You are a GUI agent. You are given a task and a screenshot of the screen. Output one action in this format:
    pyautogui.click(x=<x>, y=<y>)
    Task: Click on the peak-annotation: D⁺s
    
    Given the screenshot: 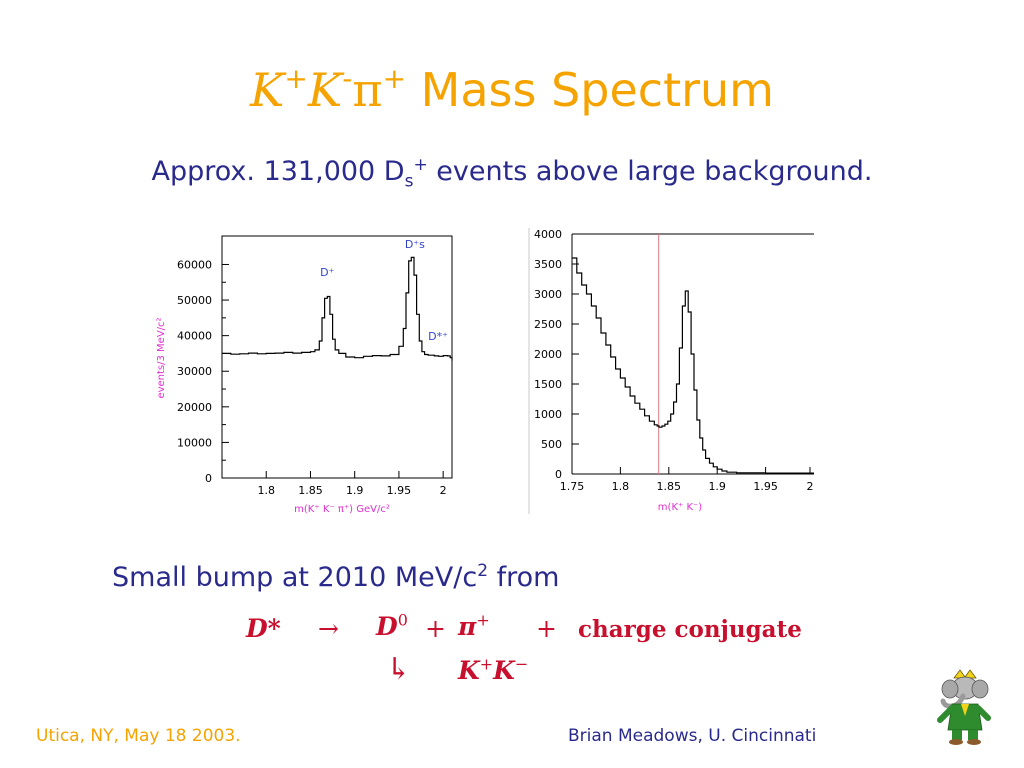 What is the action you would take?
    pyautogui.click(x=415, y=244)
    